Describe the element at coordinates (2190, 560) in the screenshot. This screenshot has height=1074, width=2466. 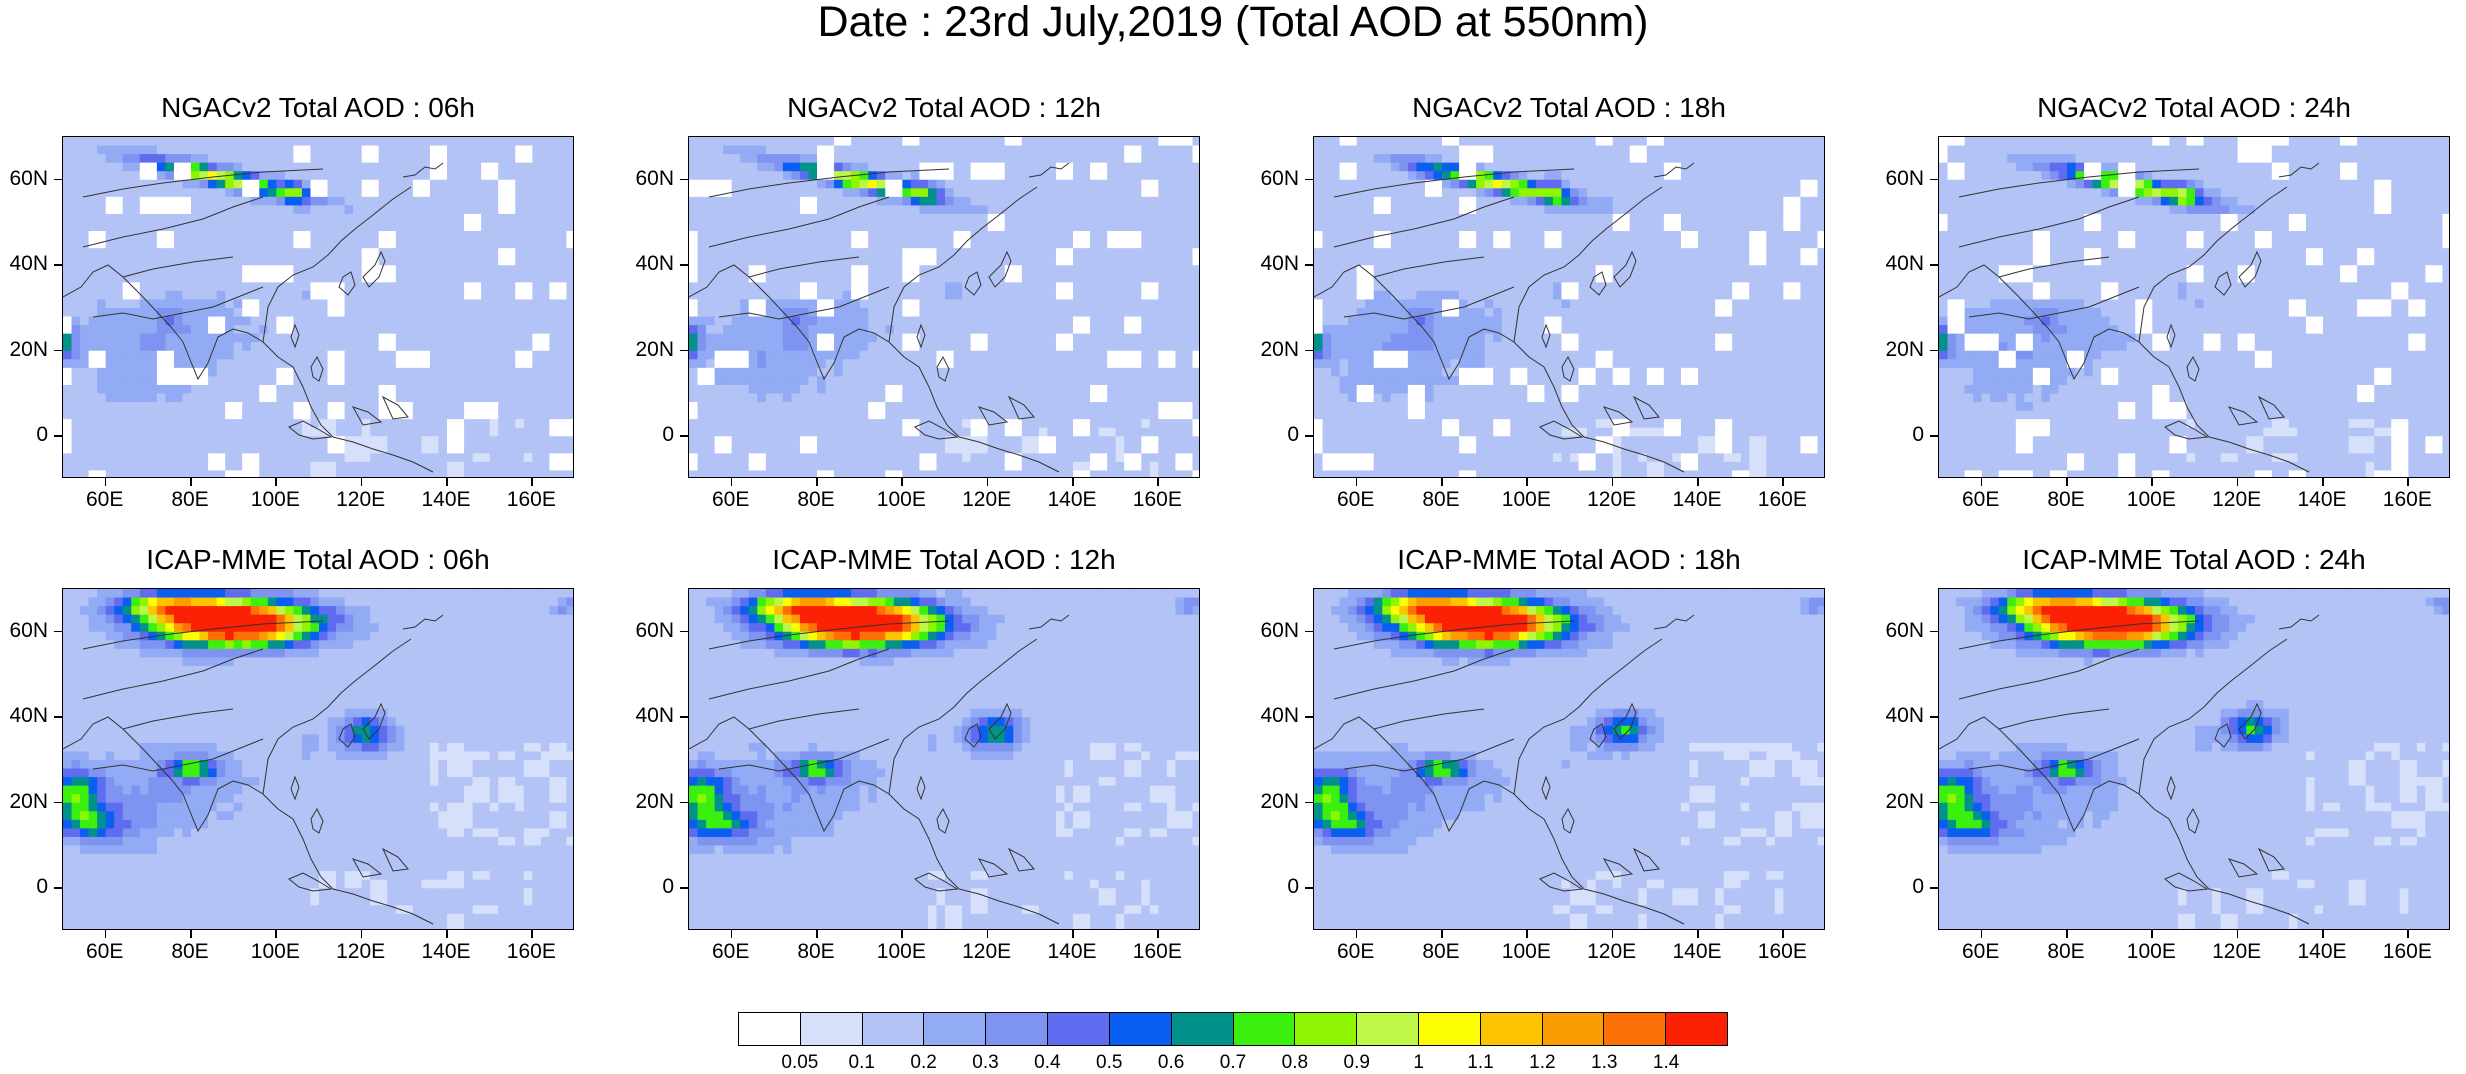
I see `panel-title-icap-mme-24h: ICAP-MME Total AOD : 24h` at that location.